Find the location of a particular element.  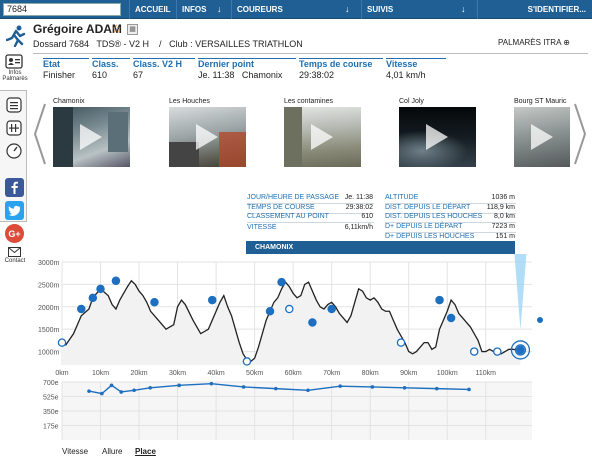

star-icon: ☆ is located at coordinates (116, 29).